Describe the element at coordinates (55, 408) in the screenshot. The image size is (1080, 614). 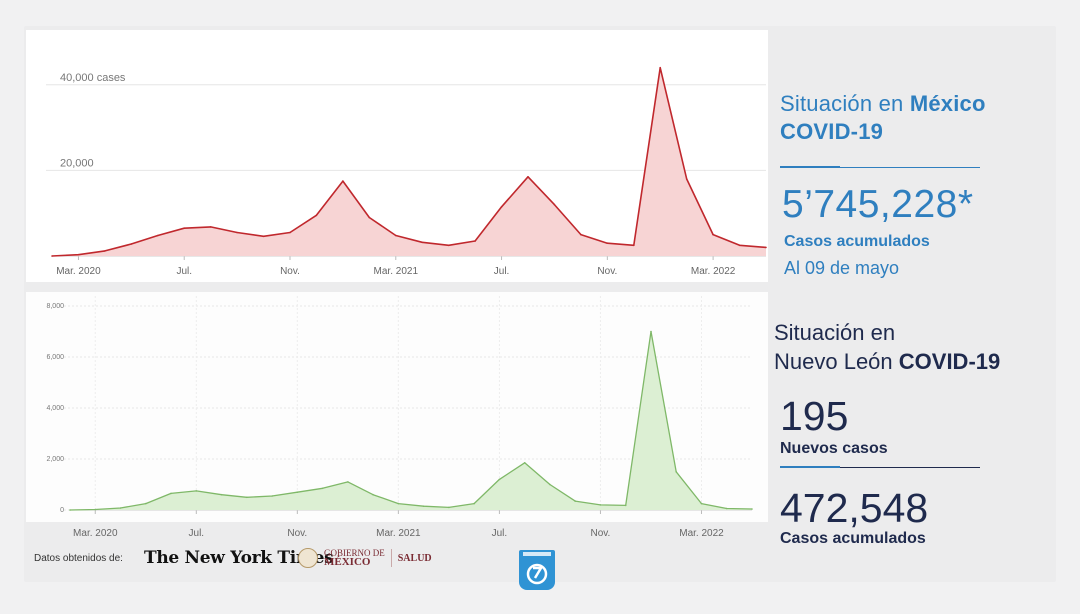
I see `y-tick-label: 4,000` at that location.